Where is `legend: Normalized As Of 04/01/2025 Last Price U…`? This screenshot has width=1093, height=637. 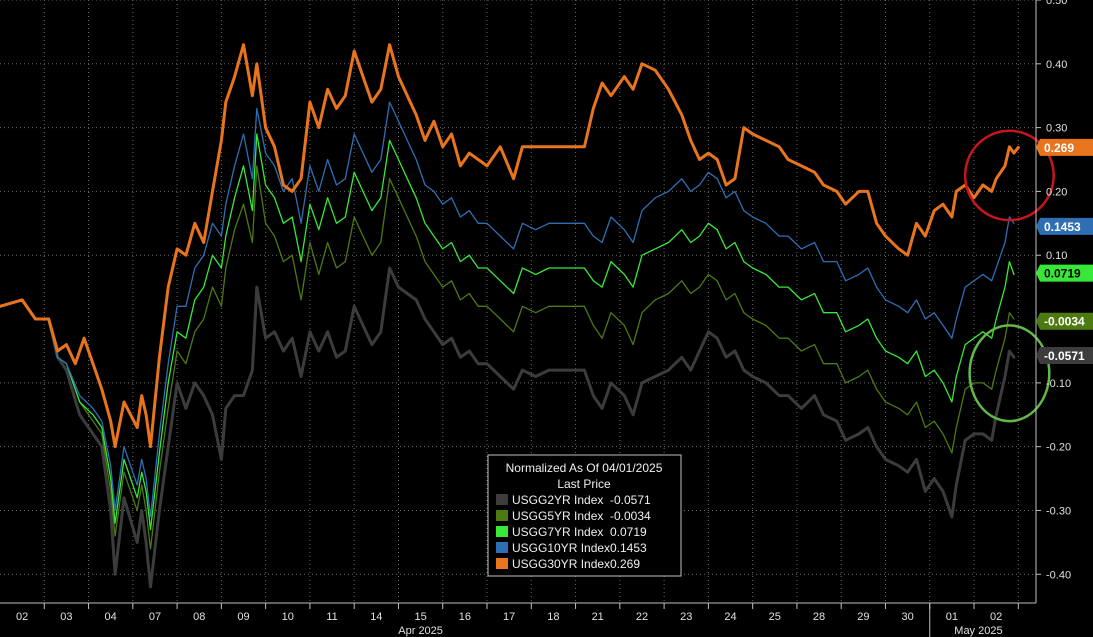 legend: Normalized As Of 04/01/2025 Last Price U… is located at coordinates (584, 515).